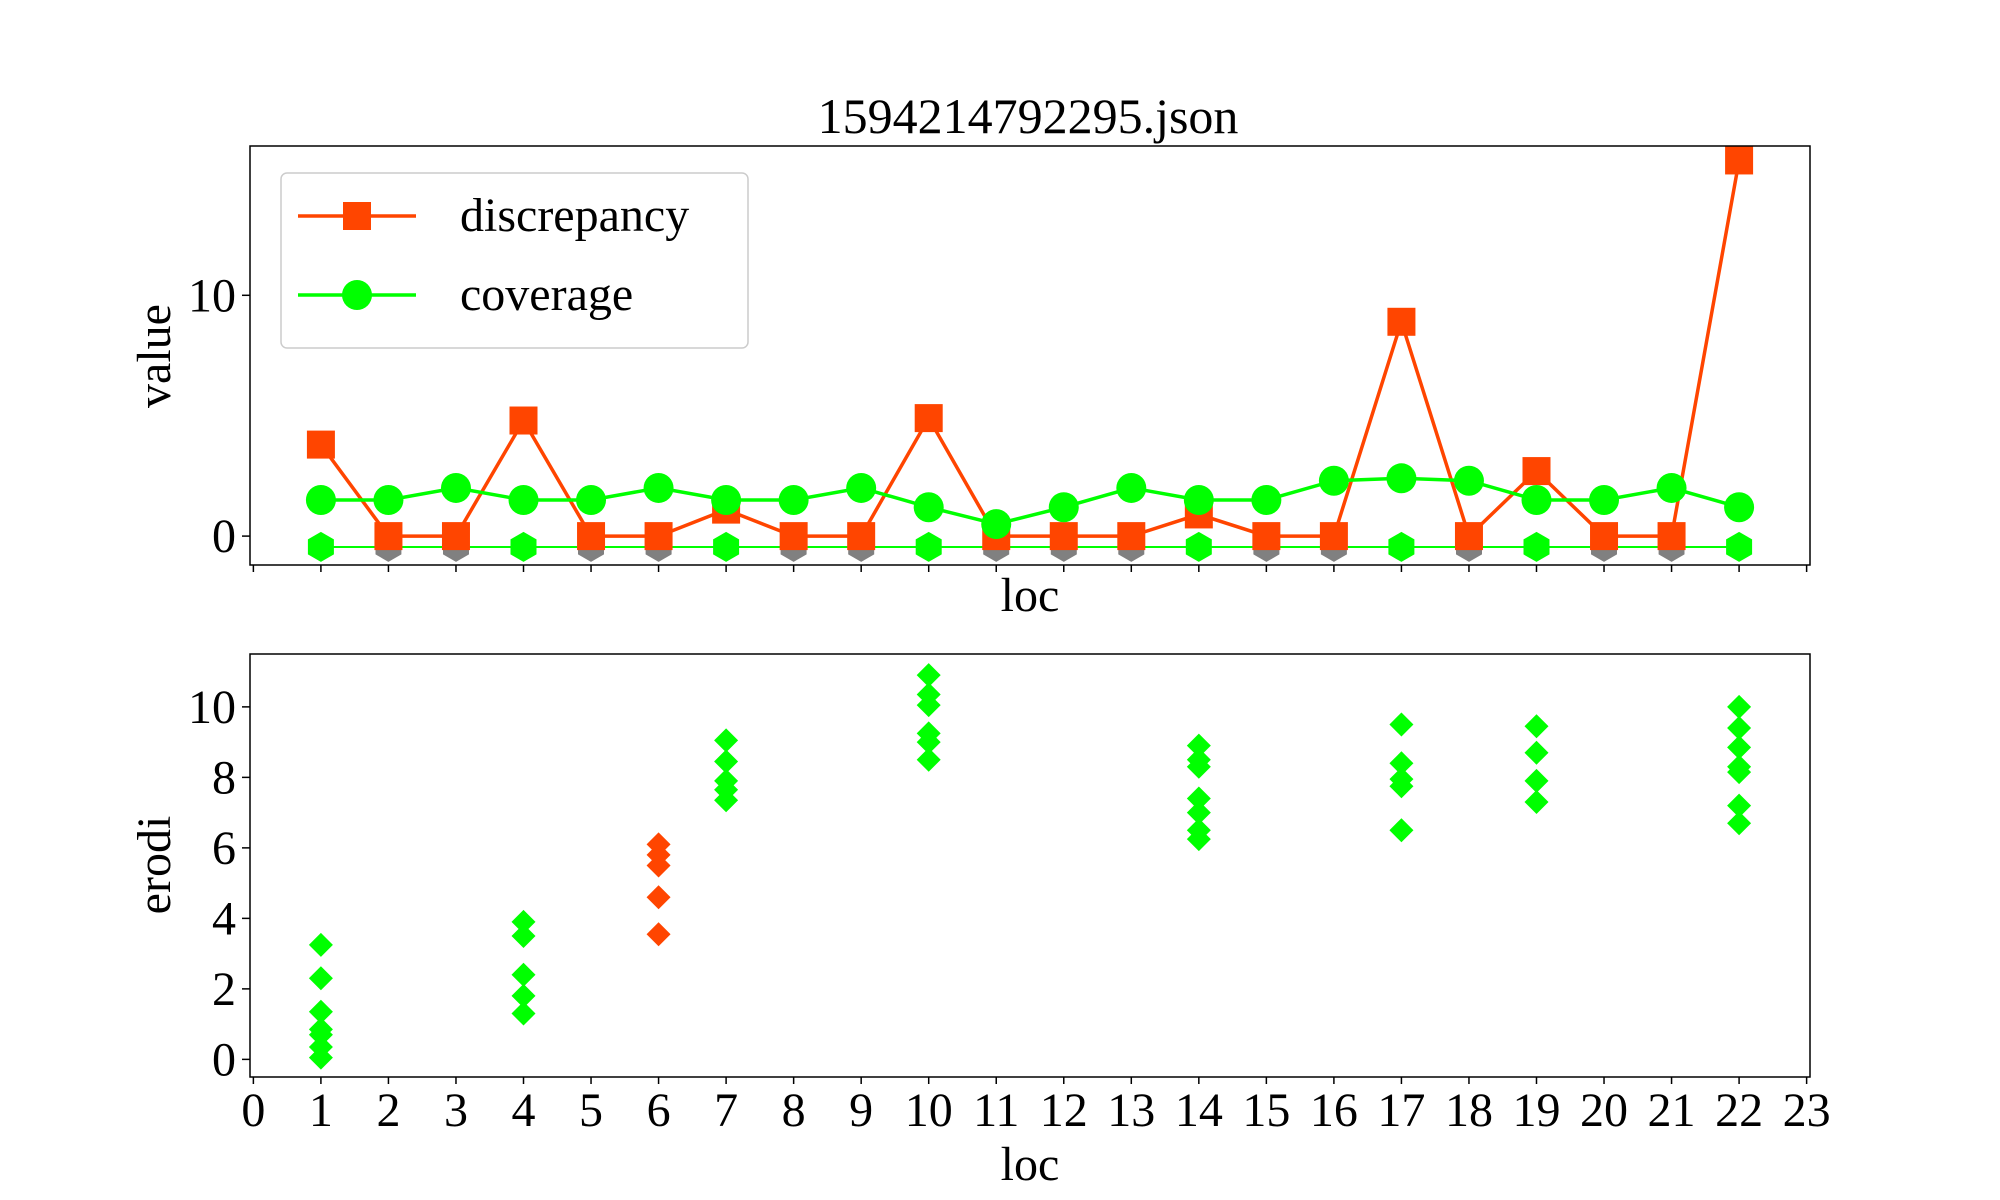  What do you see at coordinates (224, 918) in the screenshot?
I see `bottom-y-tick-label: 4` at bounding box center [224, 918].